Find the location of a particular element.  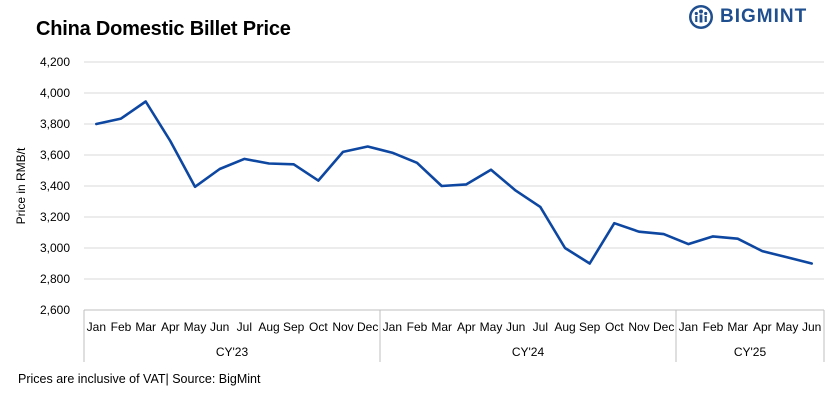

y-tick-label: 4,200 is located at coordinates (55, 62).